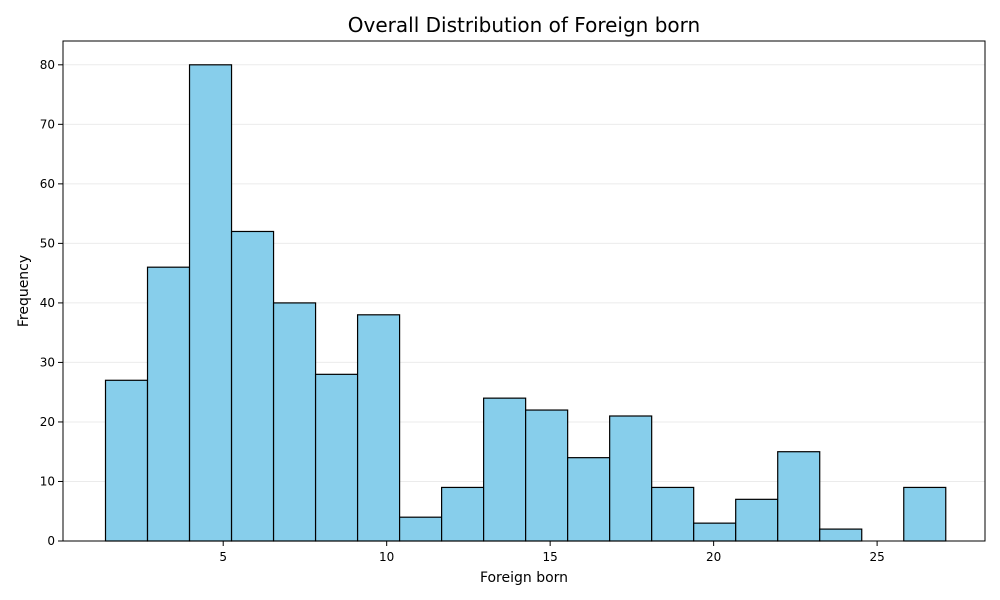 The image size is (1000, 600). Describe the element at coordinates (876, 557) in the screenshot. I see `x-tick-label: 25` at that location.